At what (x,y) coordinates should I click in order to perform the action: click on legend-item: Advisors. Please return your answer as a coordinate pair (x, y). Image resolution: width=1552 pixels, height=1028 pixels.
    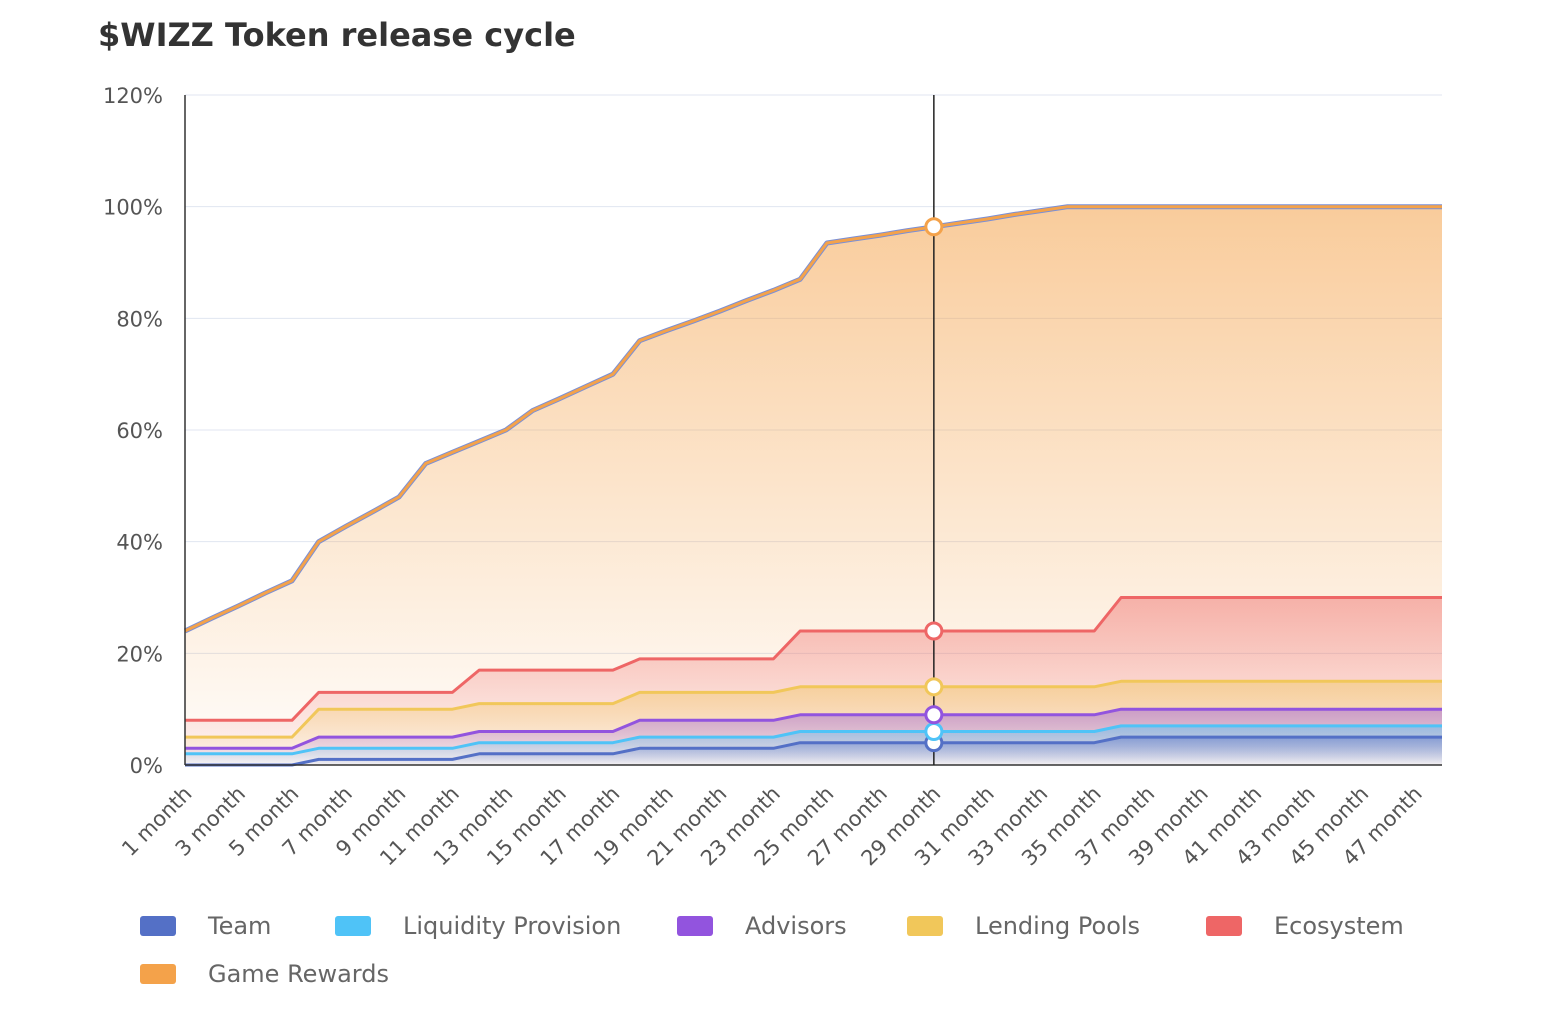
    Looking at the image, I should click on (762, 926).